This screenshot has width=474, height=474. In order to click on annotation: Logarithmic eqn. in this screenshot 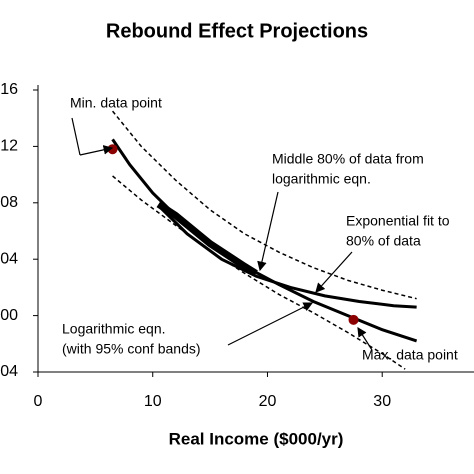, I will do `click(114, 329)`.